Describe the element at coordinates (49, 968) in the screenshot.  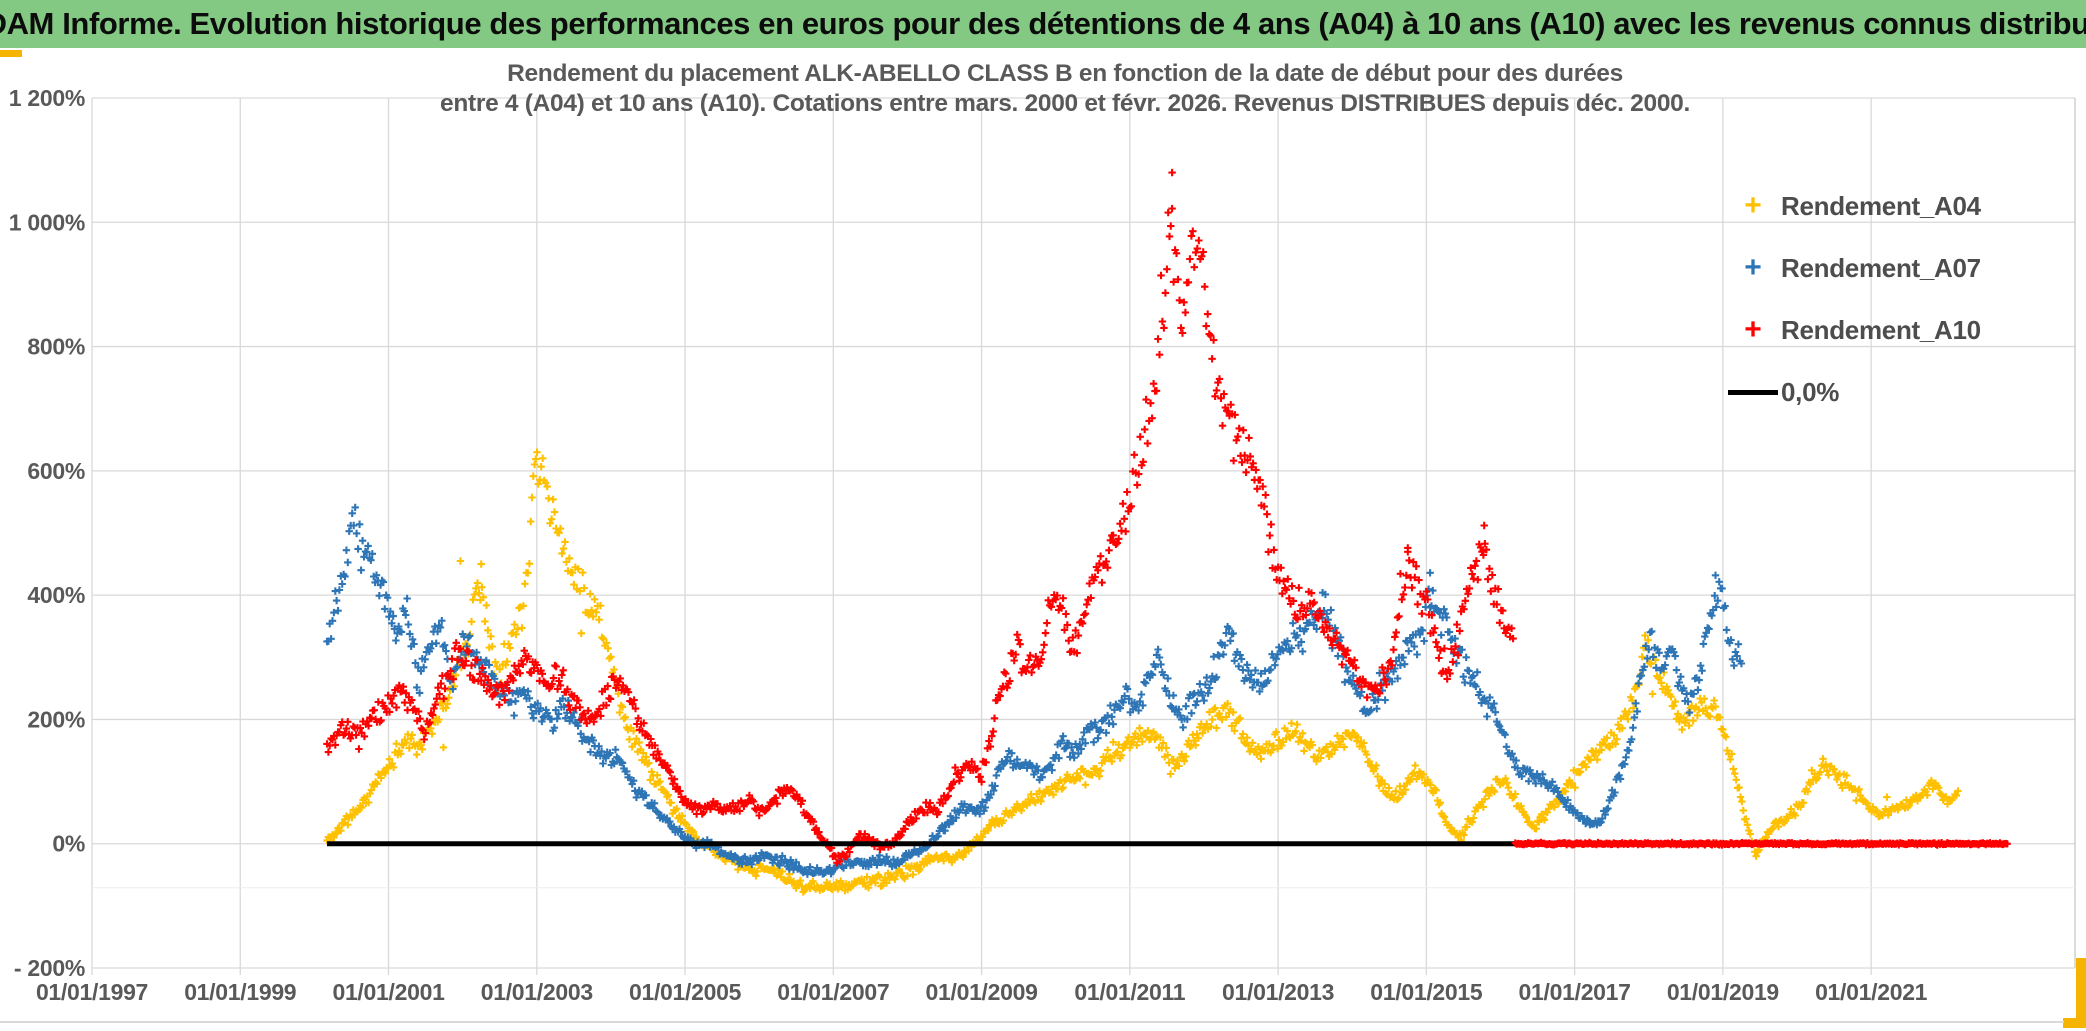
I see `y-tick-label: - 200%` at that location.